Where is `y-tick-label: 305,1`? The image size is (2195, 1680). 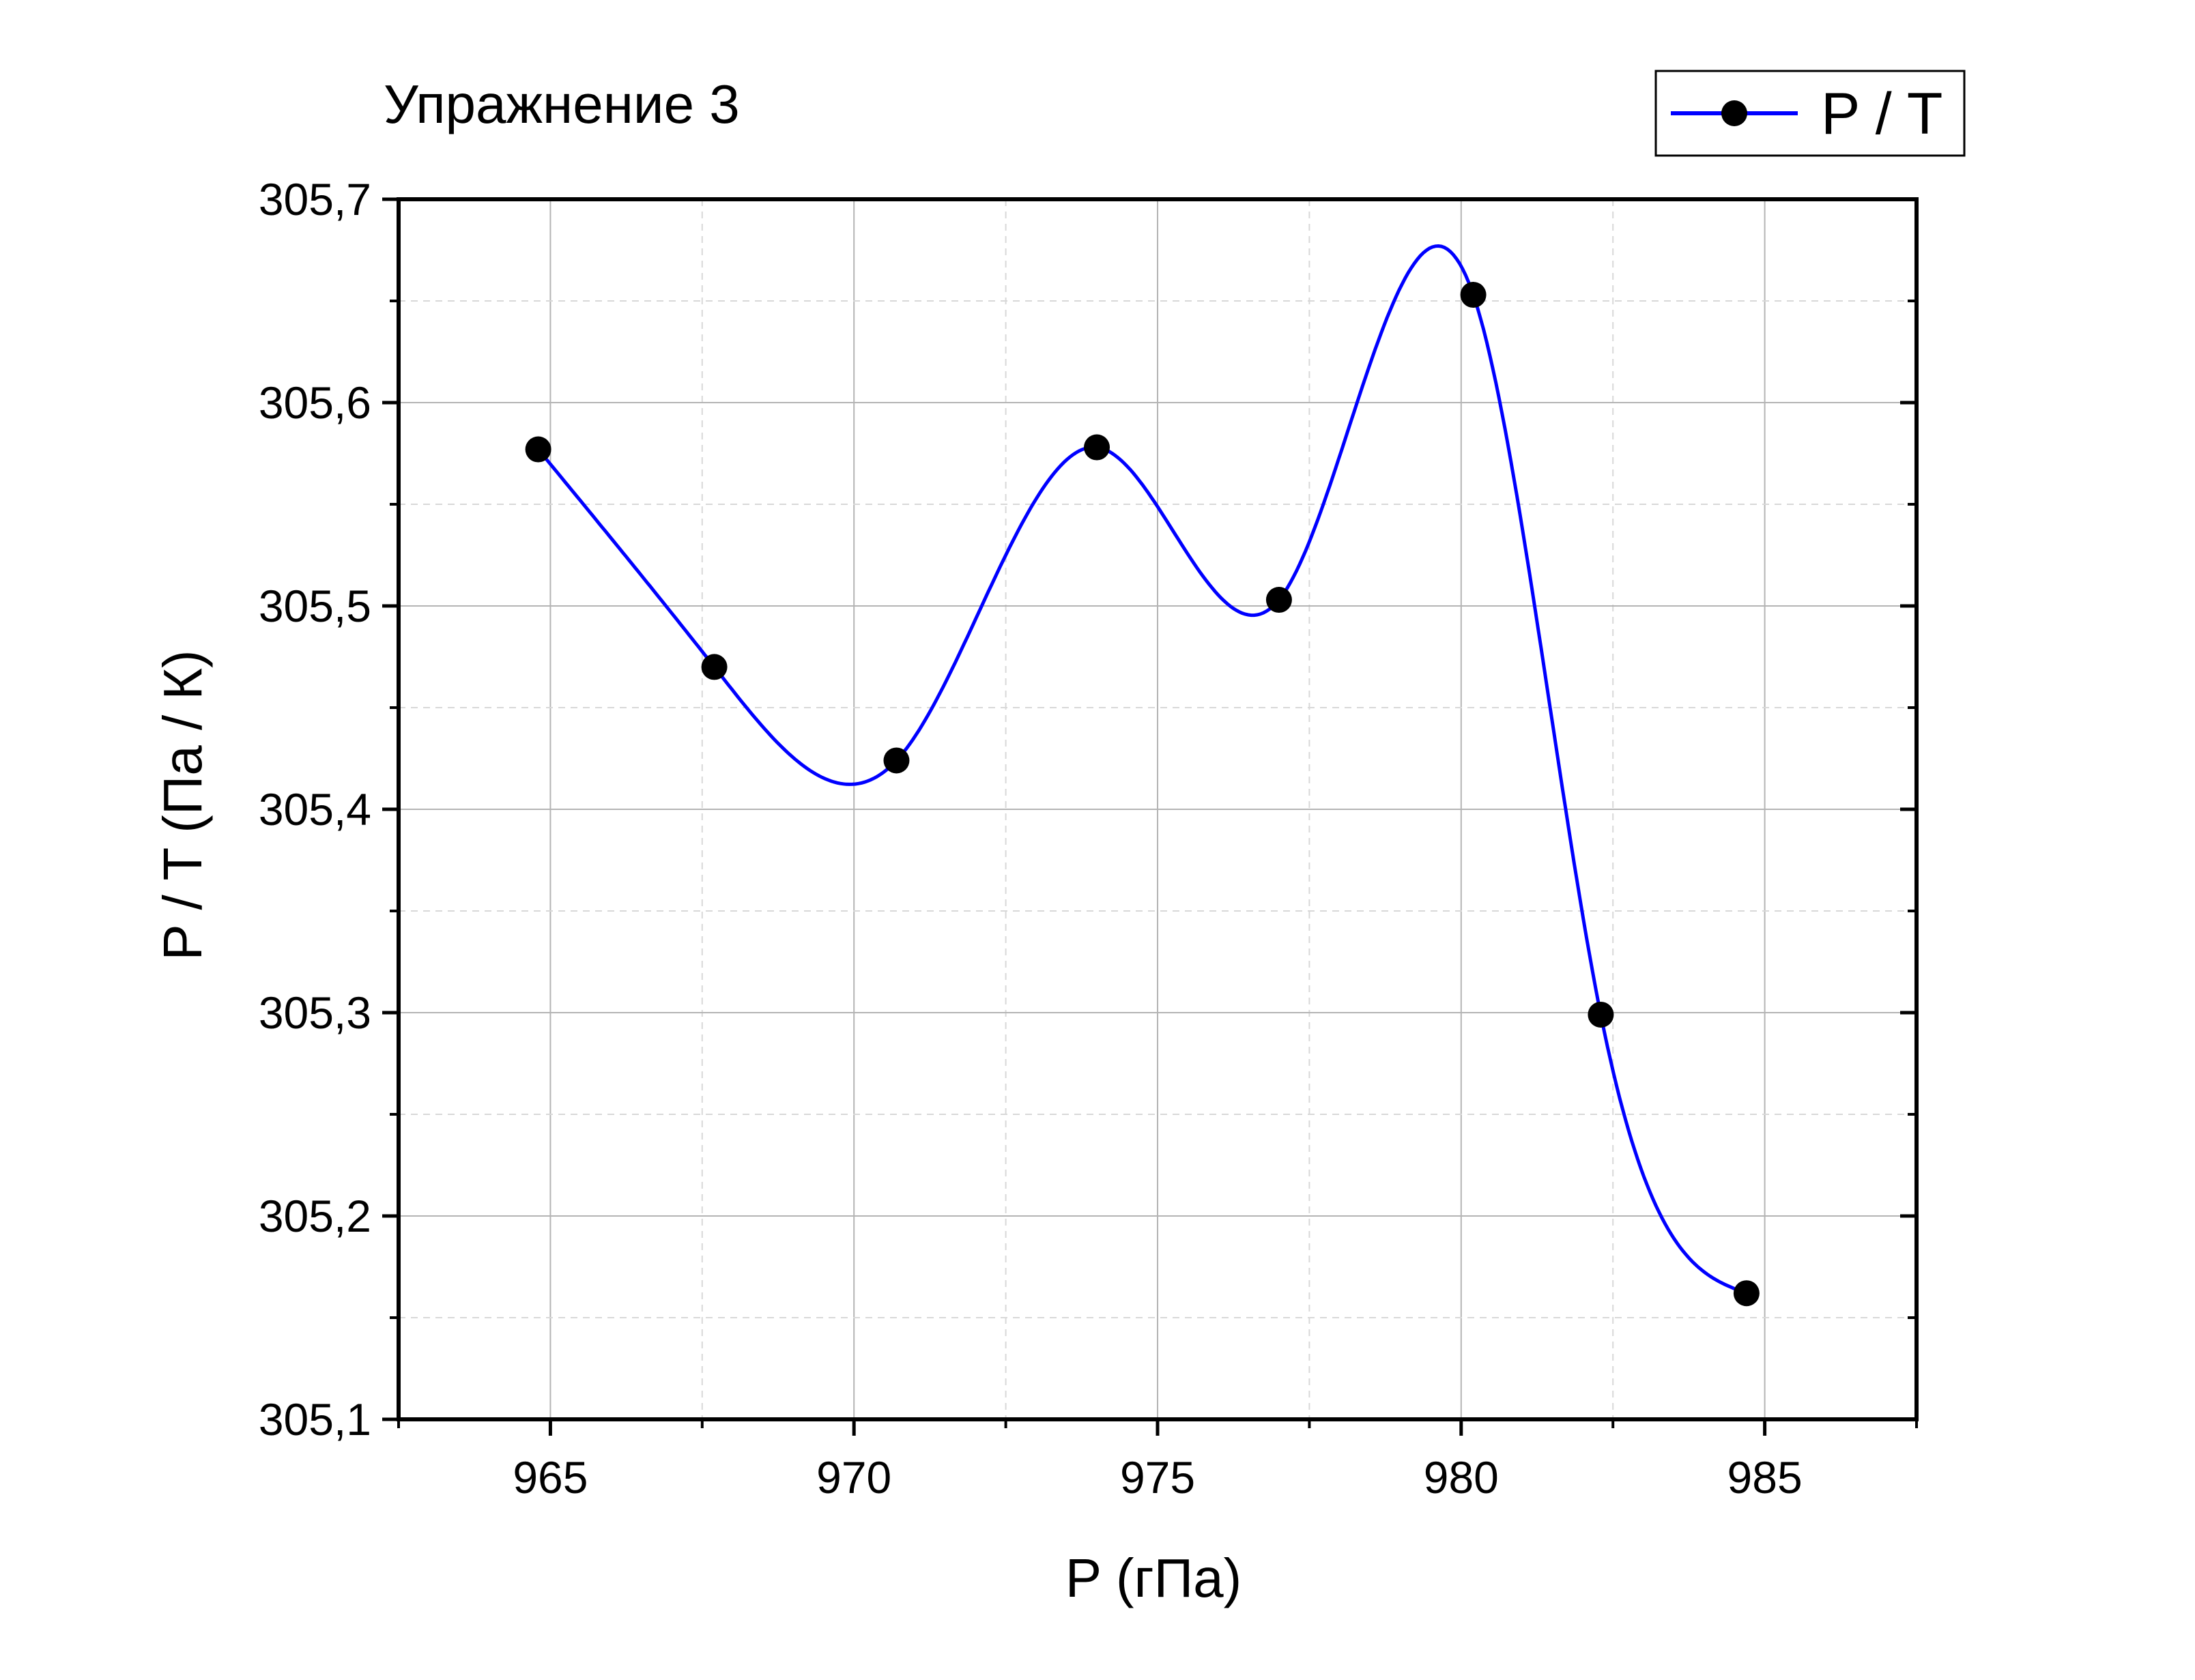 y-tick-label: 305,1 is located at coordinates (315, 1419).